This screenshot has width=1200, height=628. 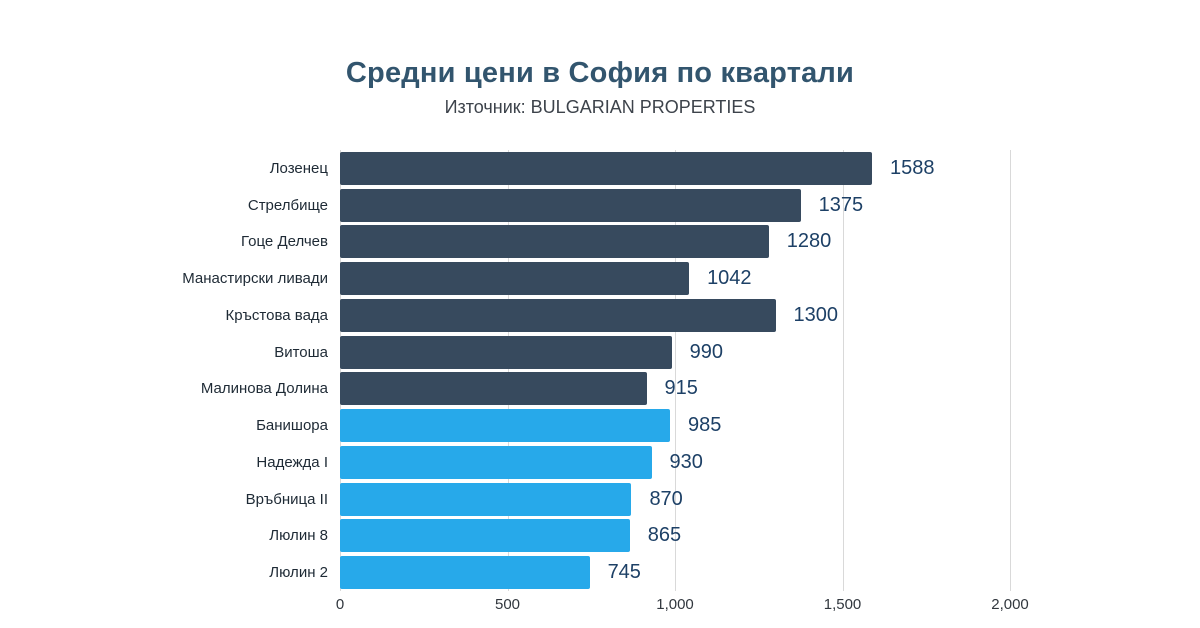 What do you see at coordinates (340, 604) in the screenshot?
I see `x-tick-label: 0` at bounding box center [340, 604].